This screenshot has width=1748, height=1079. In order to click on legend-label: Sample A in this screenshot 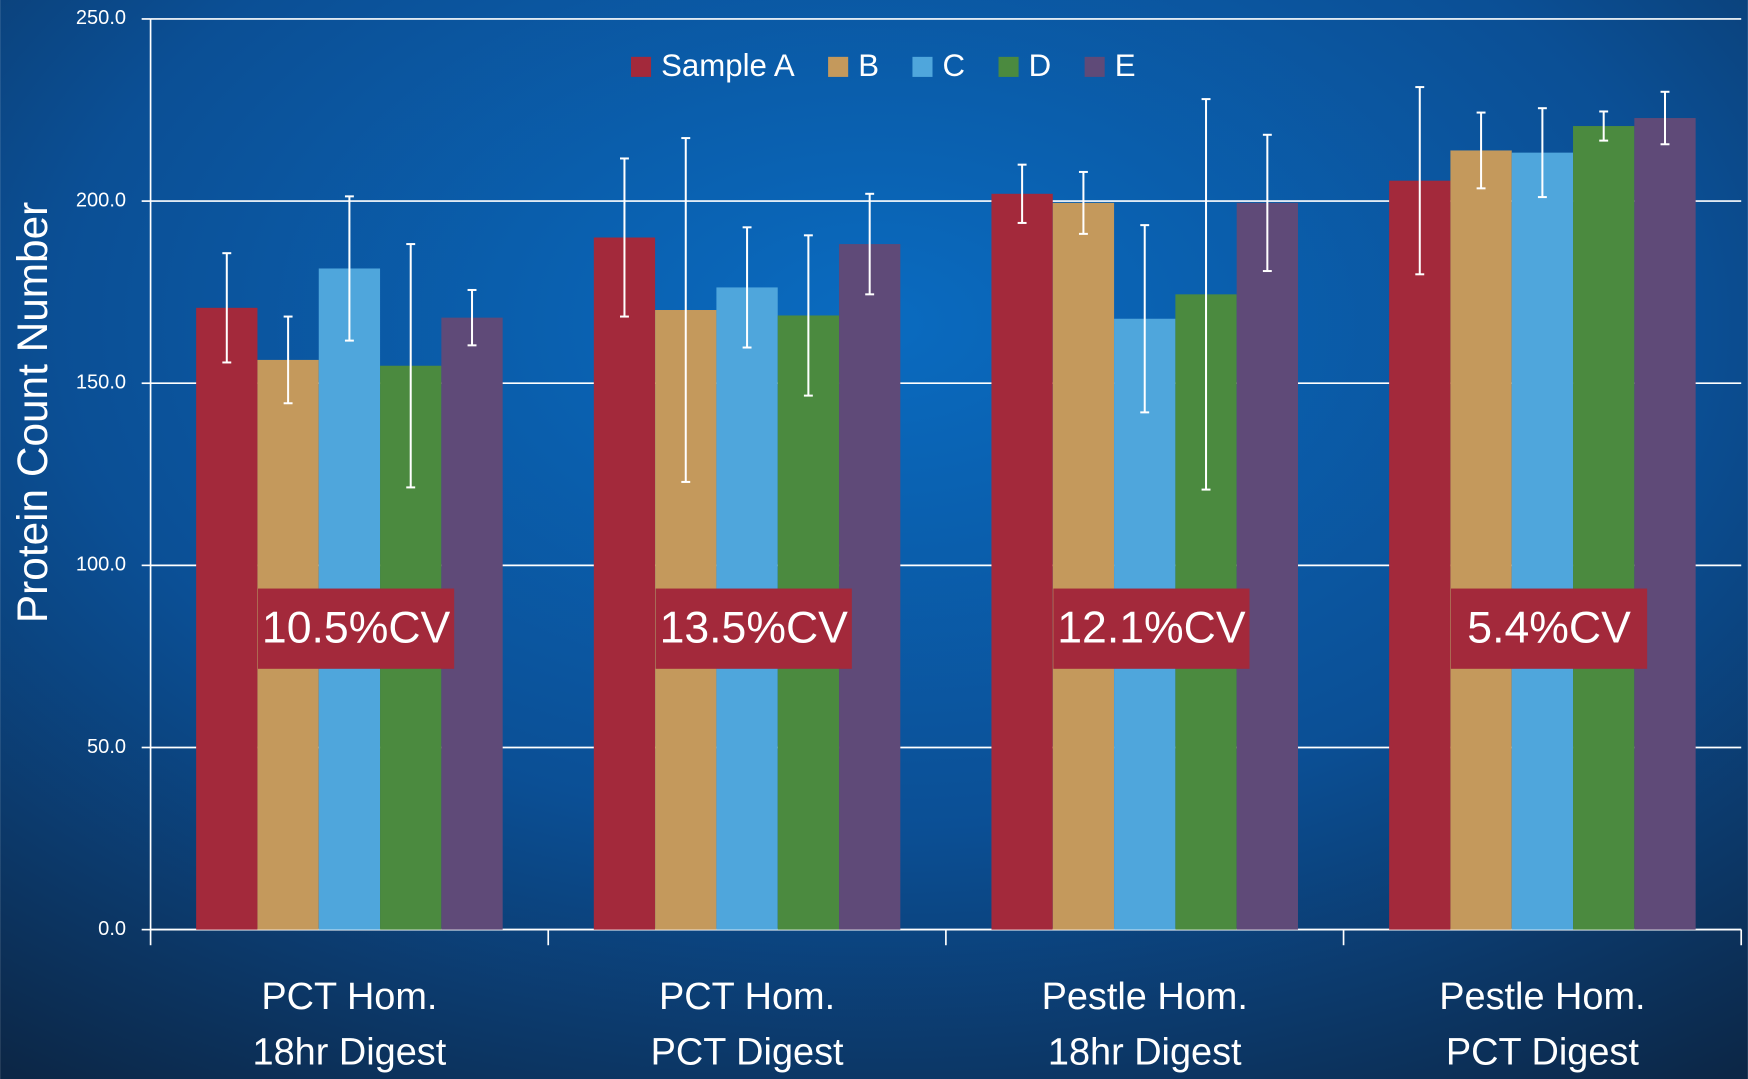, I will do `click(728, 65)`.